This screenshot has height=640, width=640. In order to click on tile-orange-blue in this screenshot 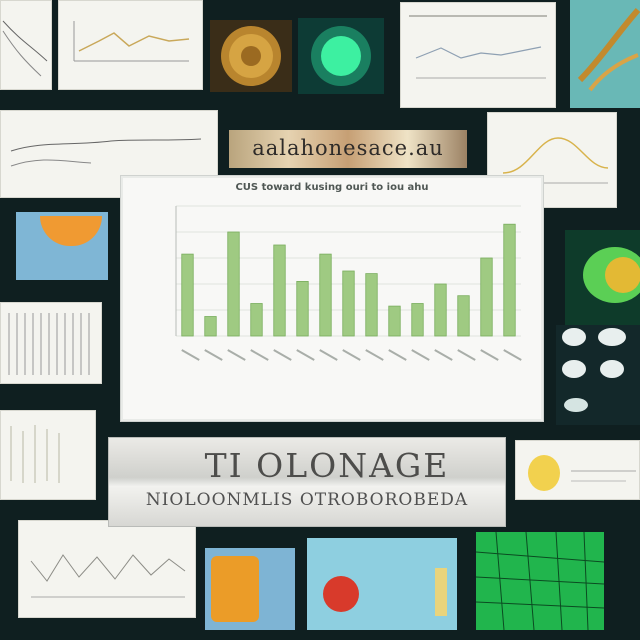, I will do `click(62, 246)`.